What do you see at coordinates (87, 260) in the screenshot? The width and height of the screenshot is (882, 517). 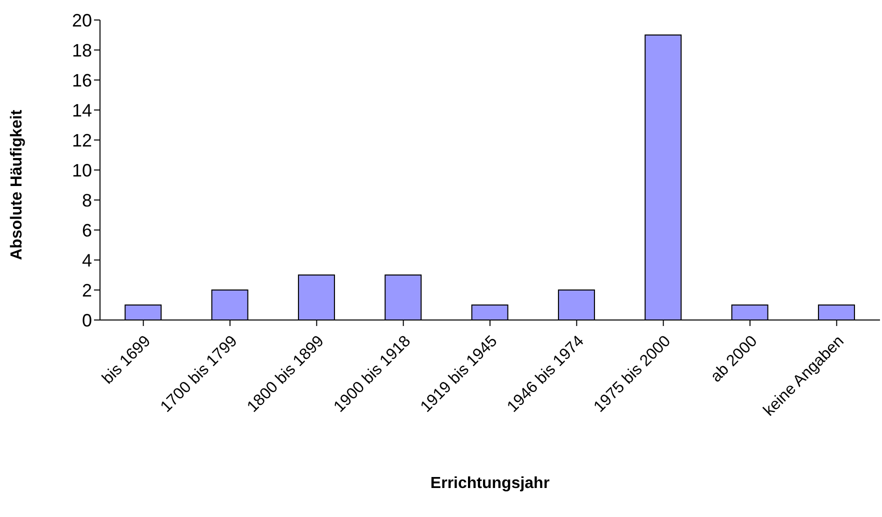 I see `y-tick-label: 4` at bounding box center [87, 260].